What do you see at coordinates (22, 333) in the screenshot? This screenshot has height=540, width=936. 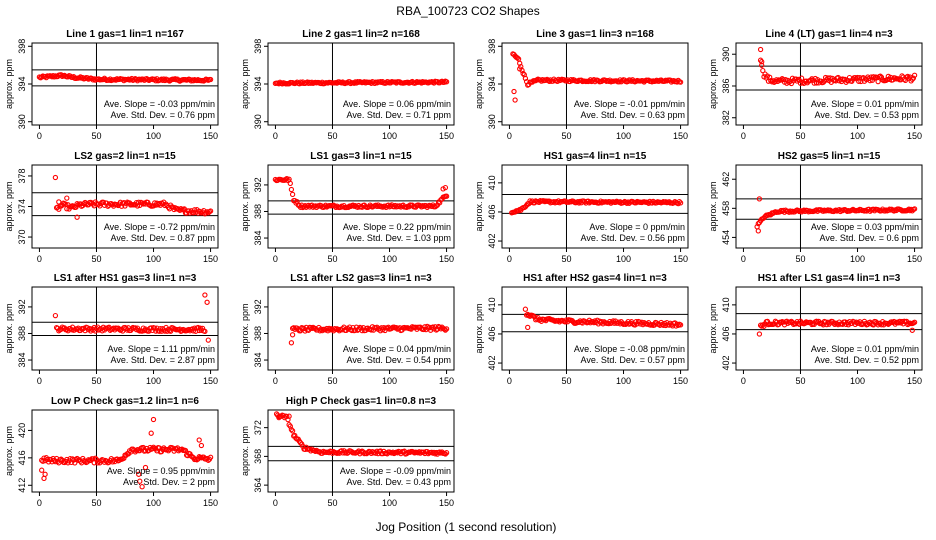 I see `y-tick-label: 388` at bounding box center [22, 333].